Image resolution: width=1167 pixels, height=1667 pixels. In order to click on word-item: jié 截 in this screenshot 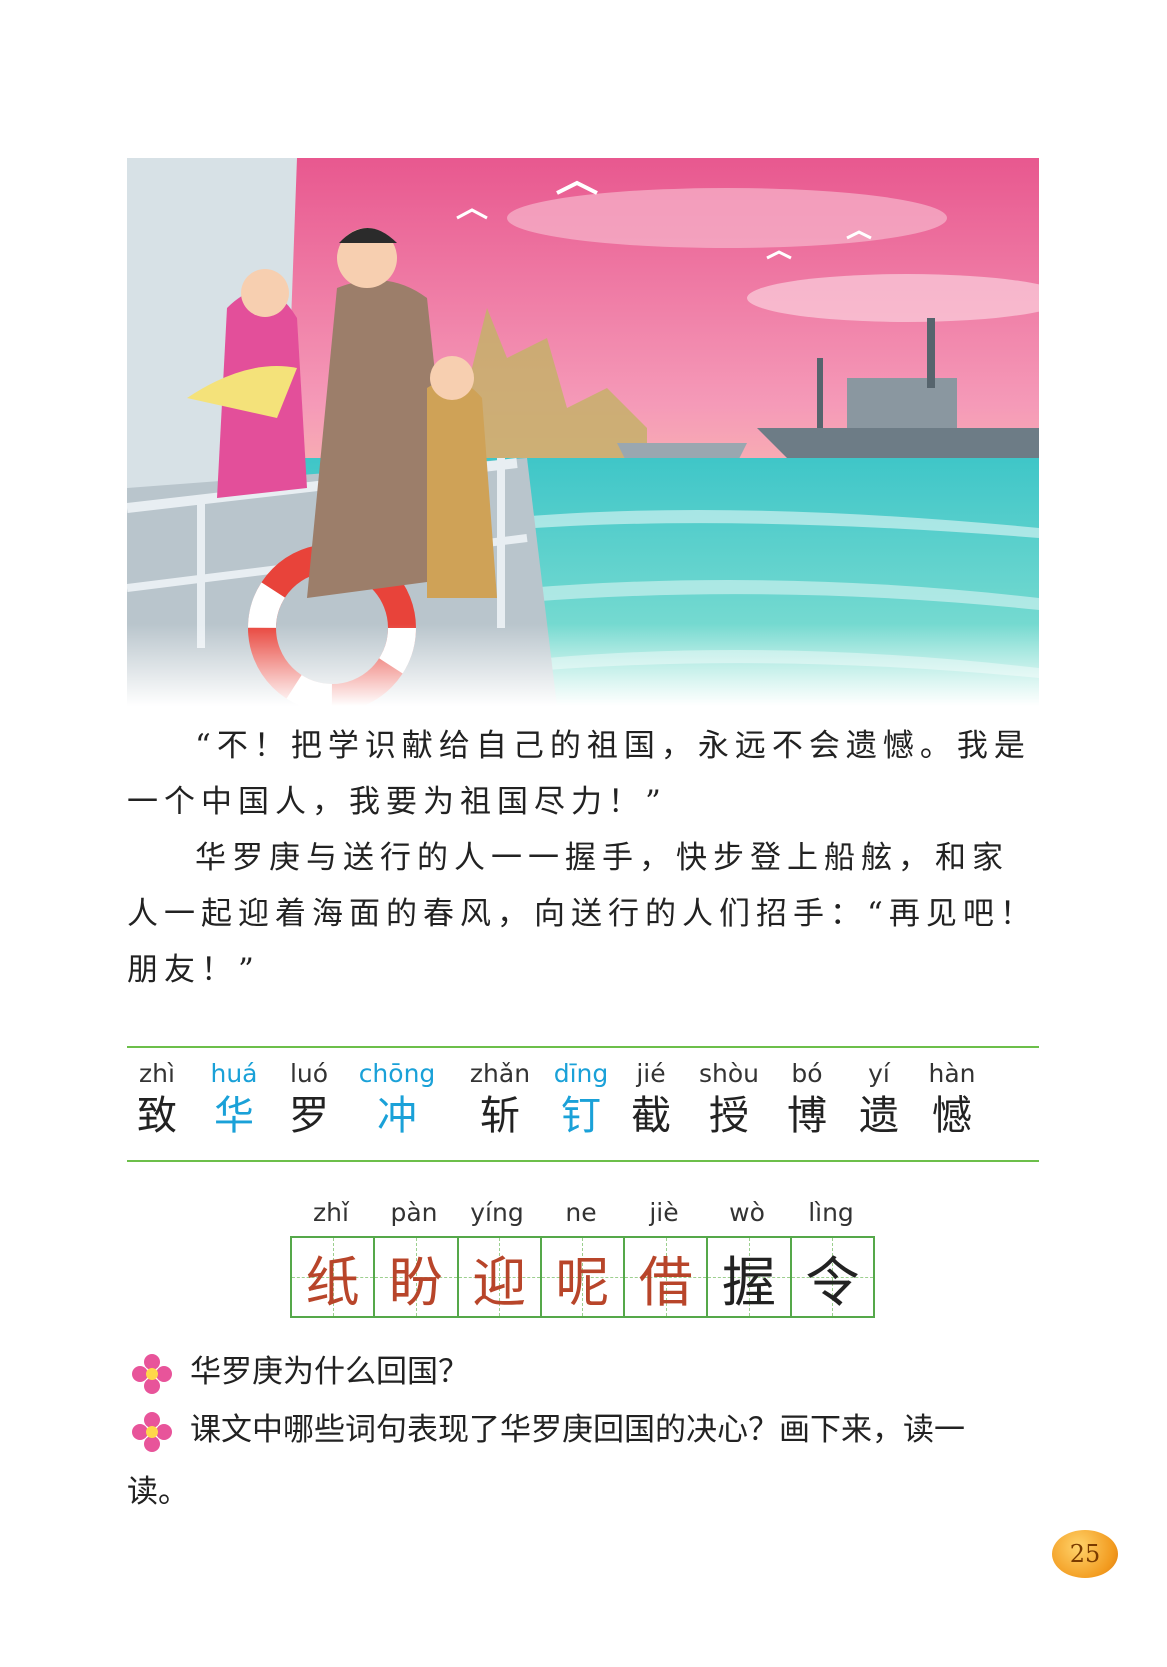, I will do `click(651, 1100)`.